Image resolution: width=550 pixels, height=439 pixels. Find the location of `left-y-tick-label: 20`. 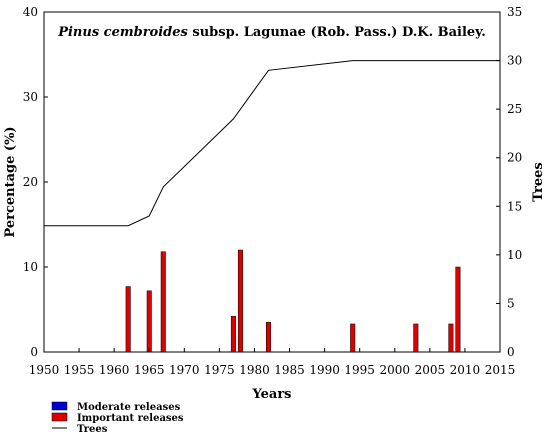

left-y-tick-label: 20 is located at coordinates (30, 182).